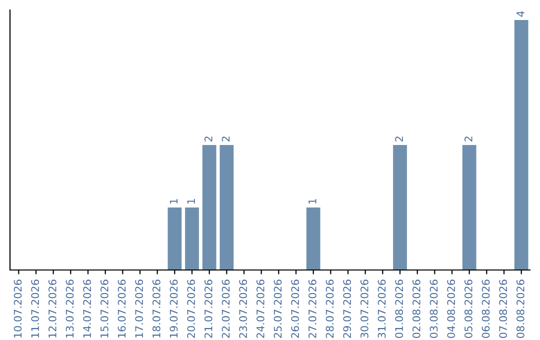 The width and height of the screenshot is (540, 340). What do you see at coordinates (174, 309) in the screenshot?
I see `x-tick-label: 19.07.2026` at bounding box center [174, 309].